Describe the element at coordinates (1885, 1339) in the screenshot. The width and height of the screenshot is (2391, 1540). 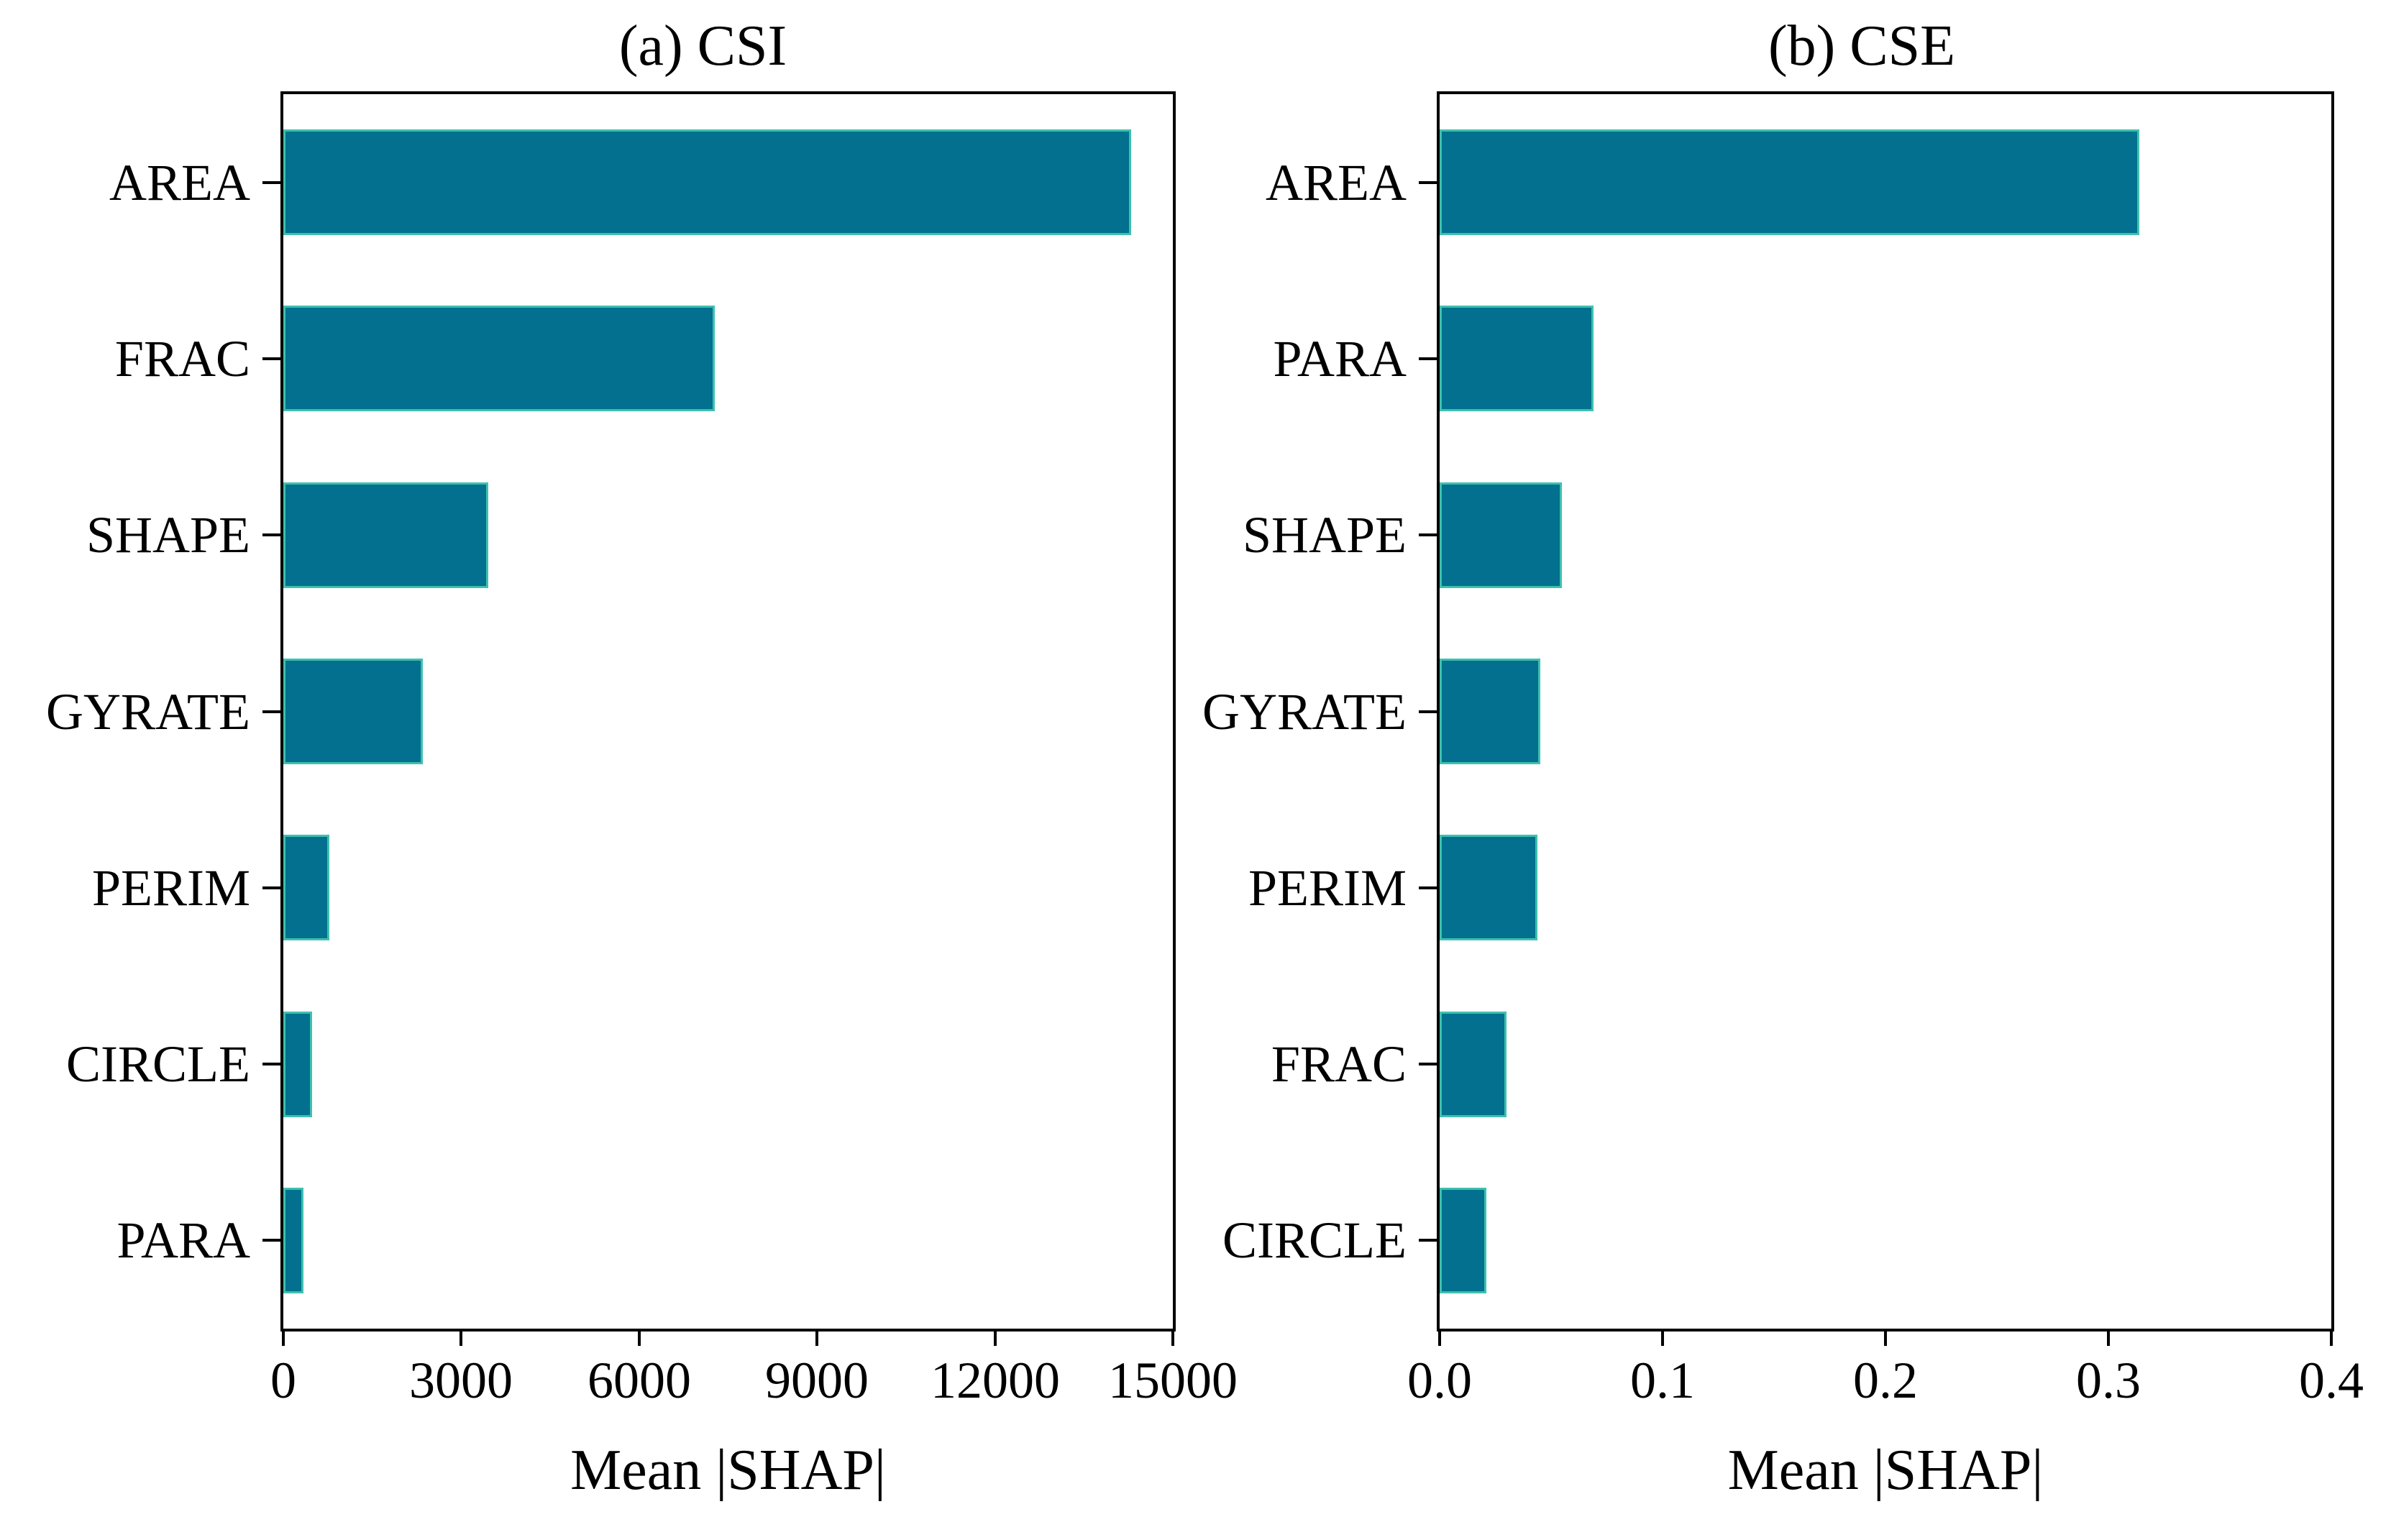
I see `x-tick-0.2` at that location.